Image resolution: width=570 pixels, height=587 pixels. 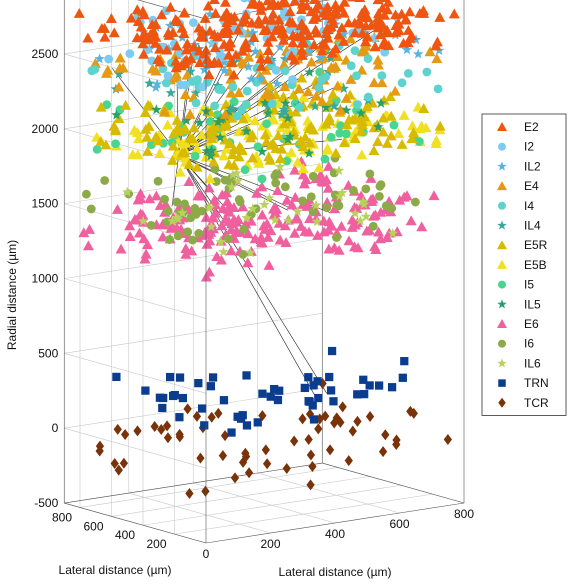 I want to click on legend-entry: E5R, so click(x=536, y=245).